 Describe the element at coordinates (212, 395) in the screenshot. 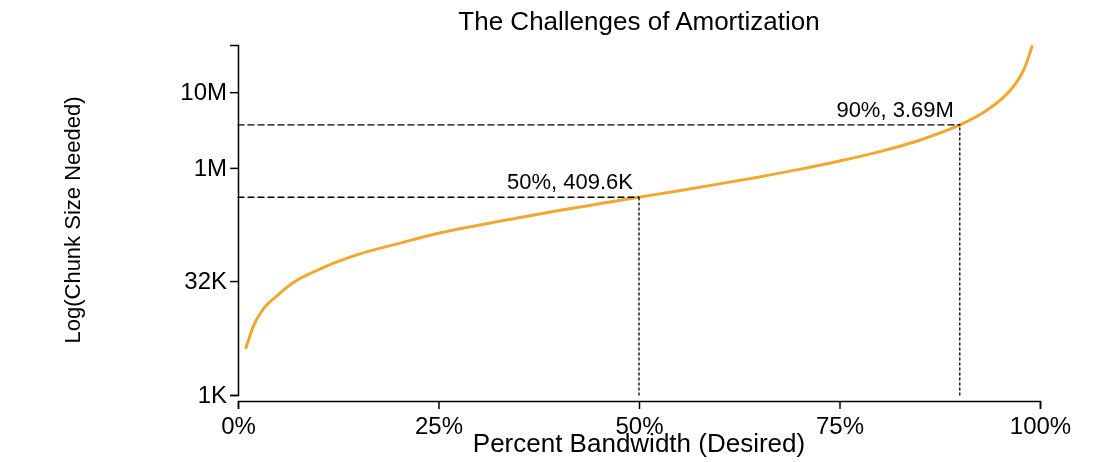

I see `y-tick-label: 1K` at that location.